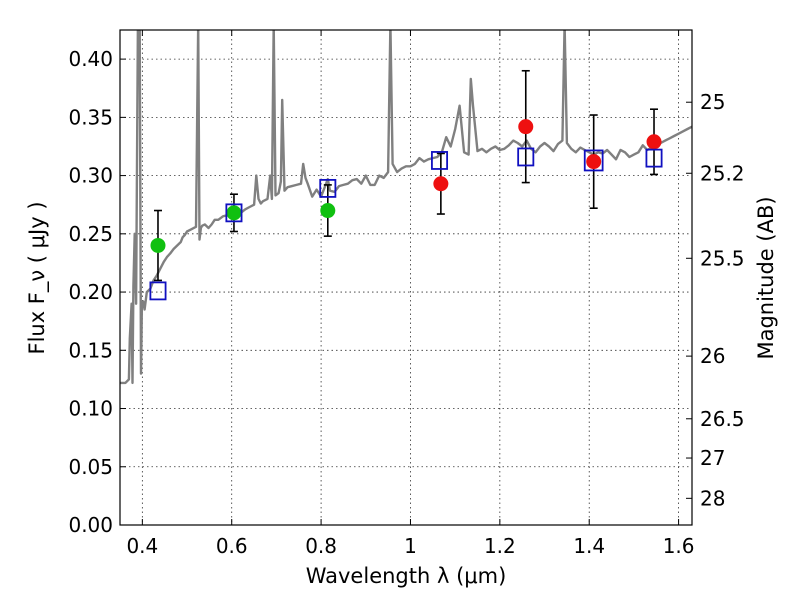 Image resolution: width=800 pixels, height=600 pixels. I want to click on right-tick-label: 26, so click(712, 356).